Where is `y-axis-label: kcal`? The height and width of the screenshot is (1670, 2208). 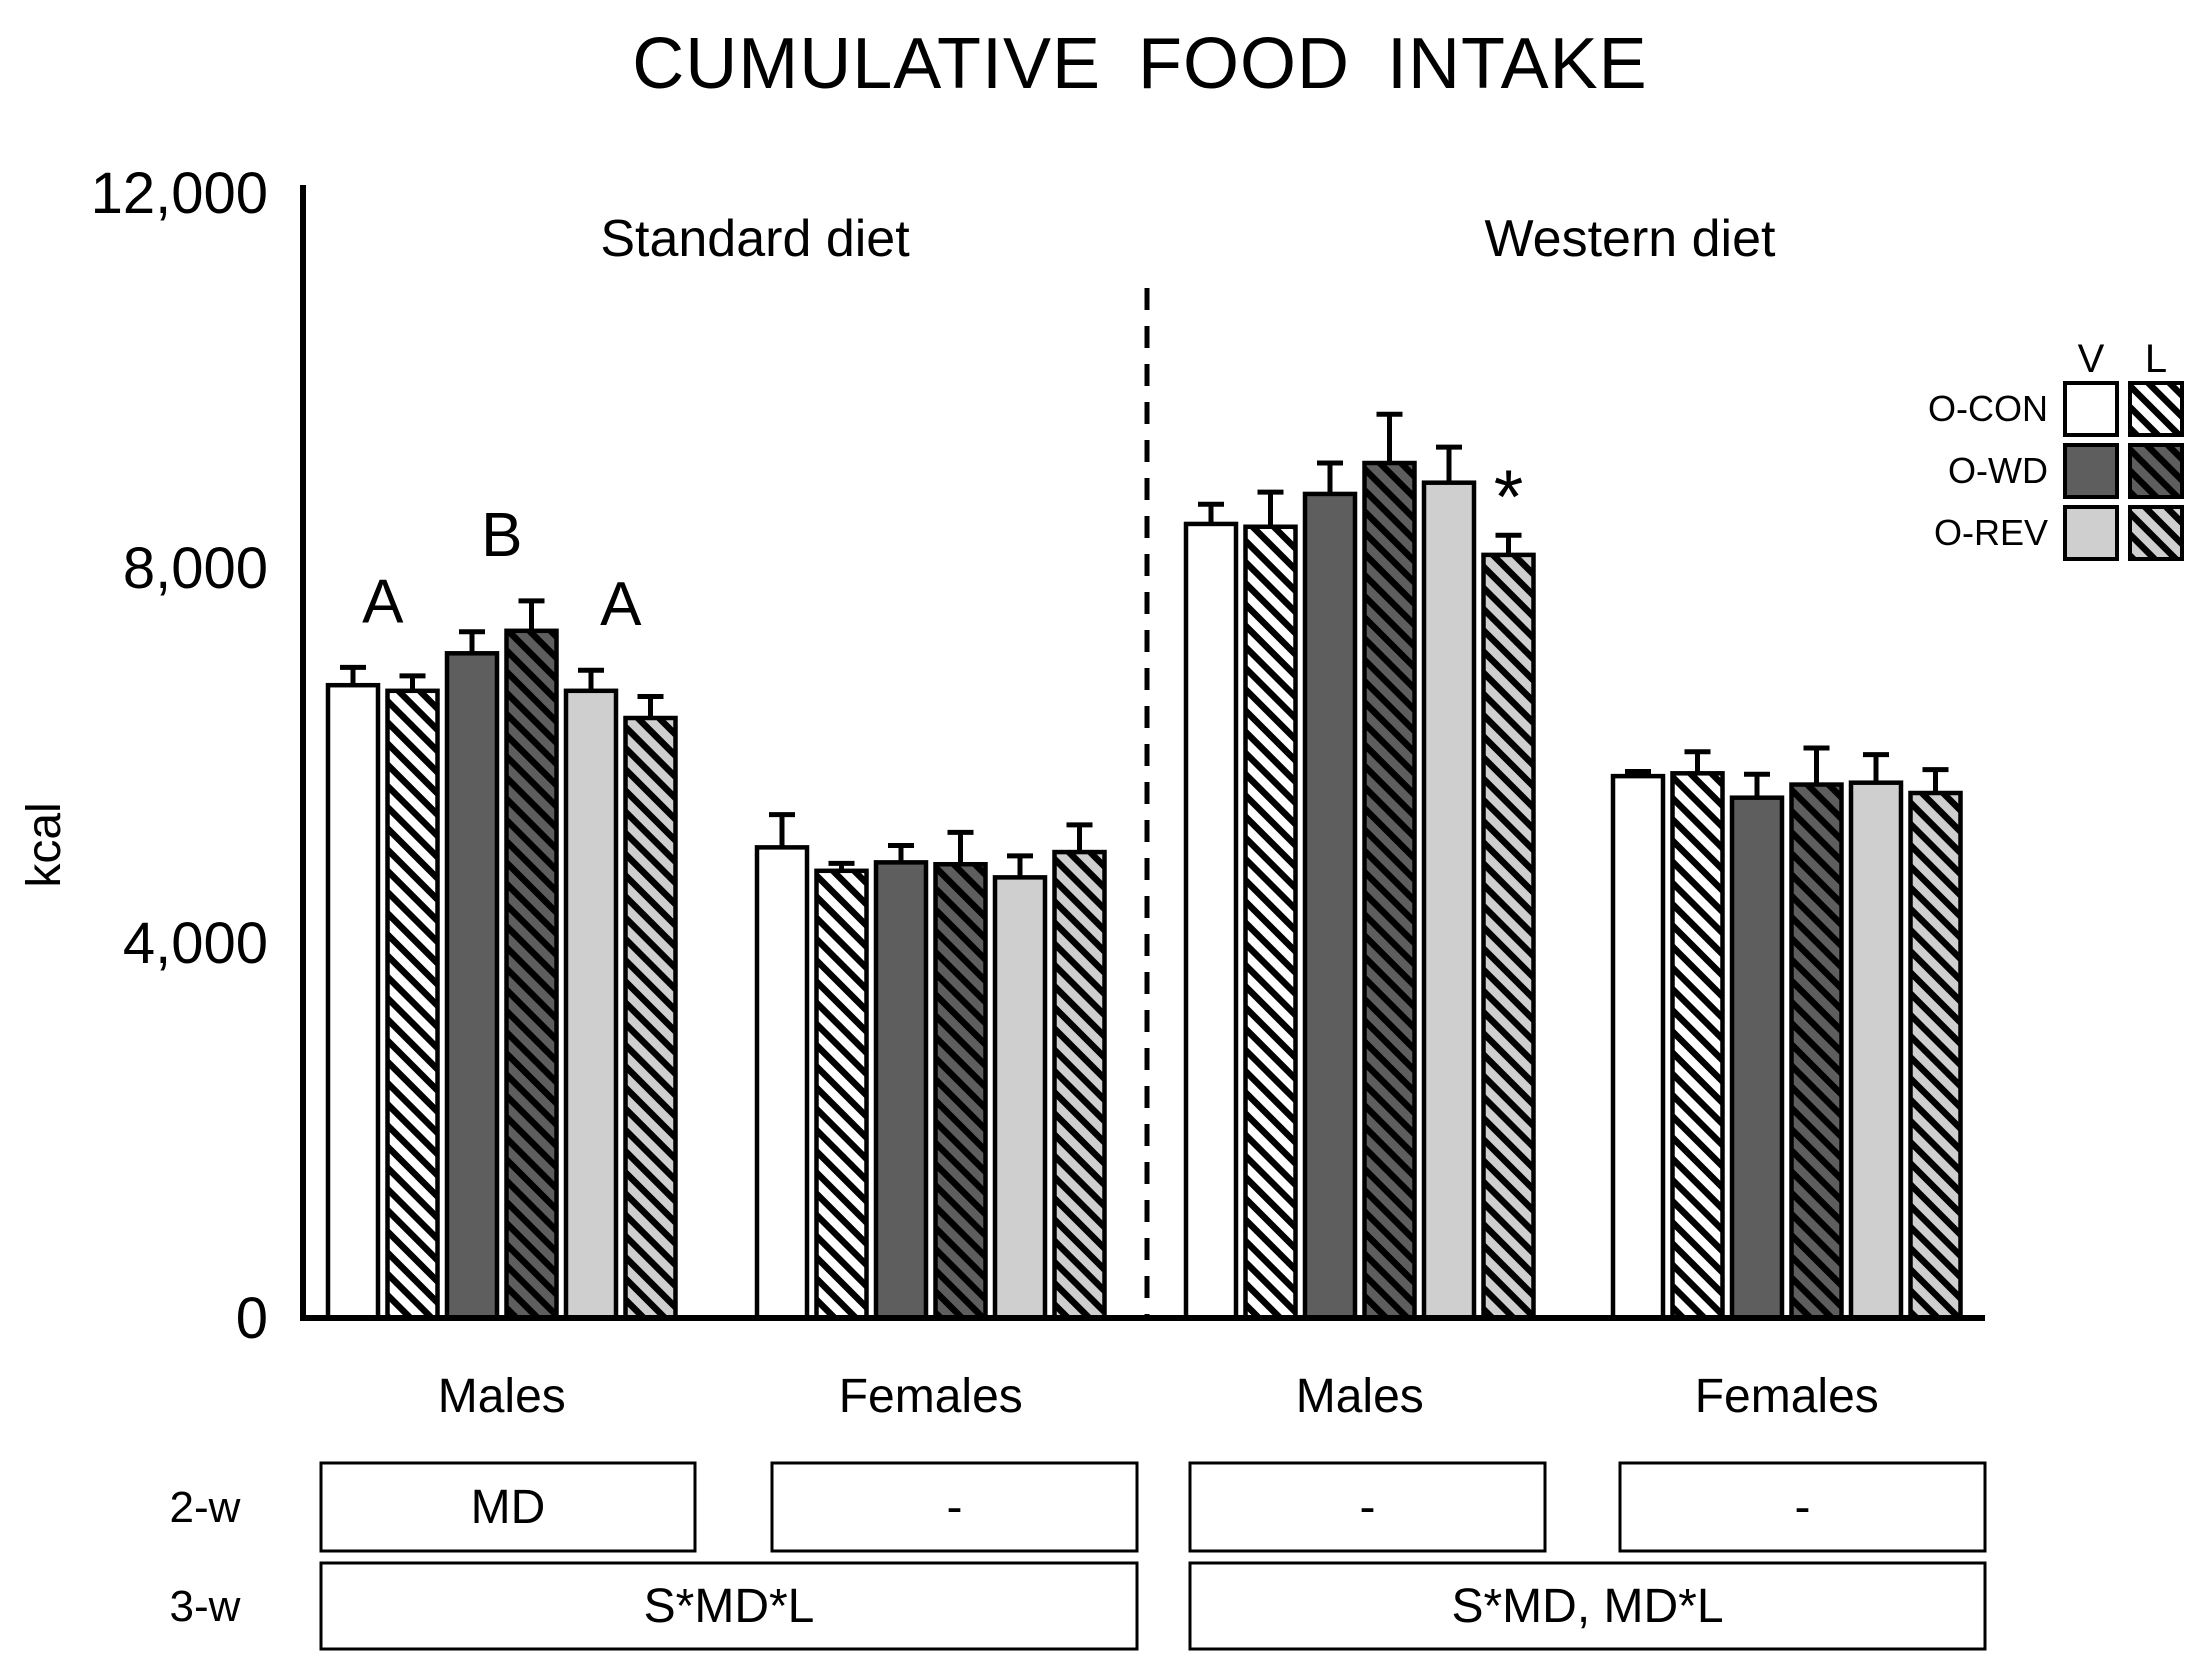
y-axis-label: kcal is located at coordinates (44, 844).